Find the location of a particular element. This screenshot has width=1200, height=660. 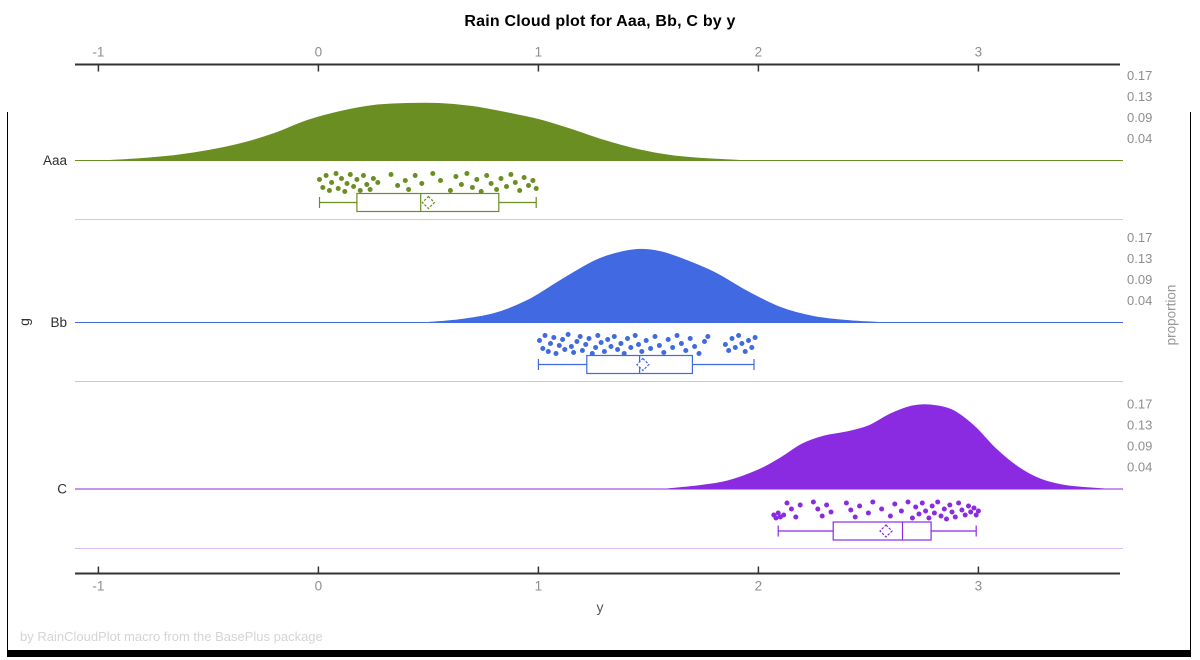

x-axis-label: y is located at coordinates (600, 607).